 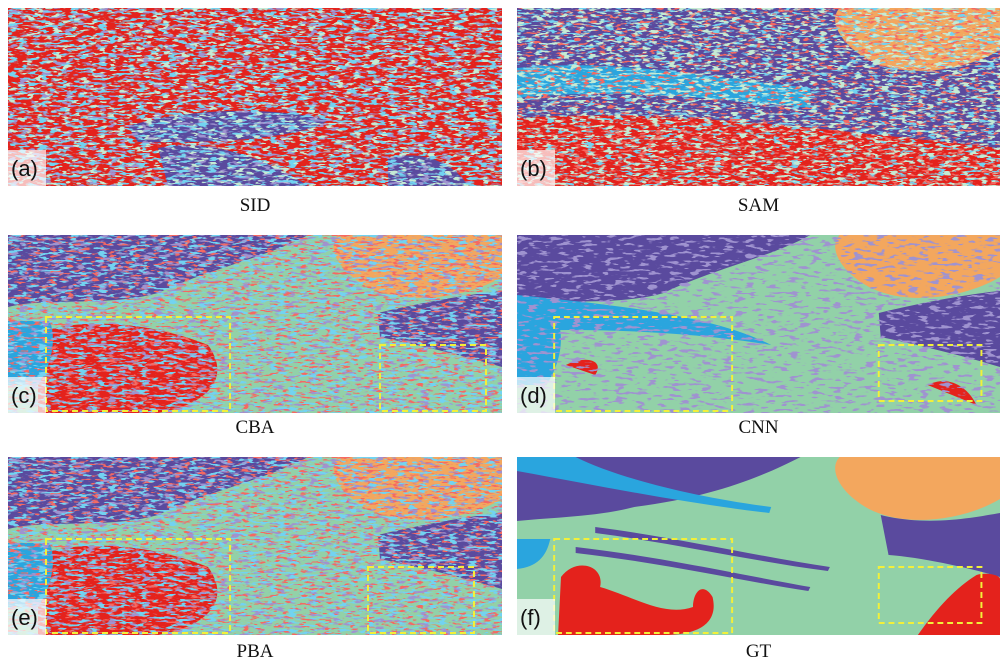 What do you see at coordinates (254, 427) in the screenshot?
I see `panel-caption: CBA` at bounding box center [254, 427].